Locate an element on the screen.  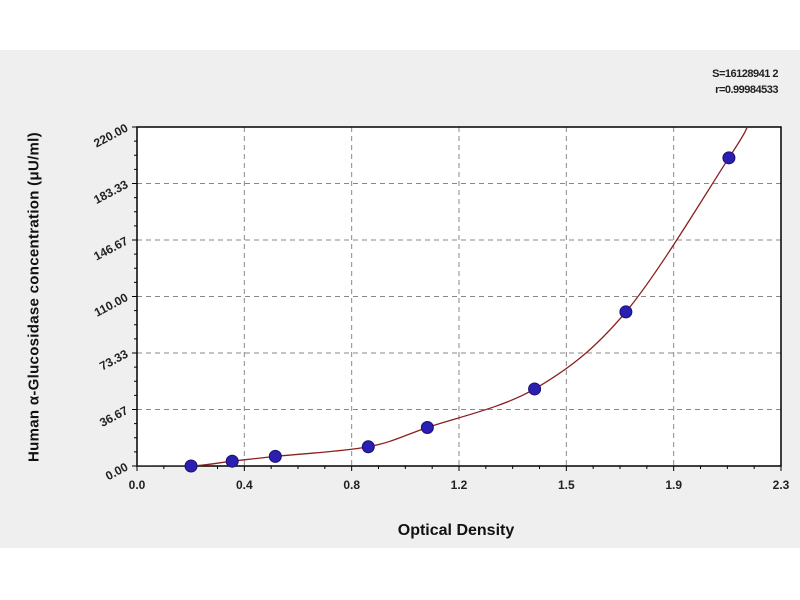
x-tick-label: 0.0 is located at coordinates (137, 485).